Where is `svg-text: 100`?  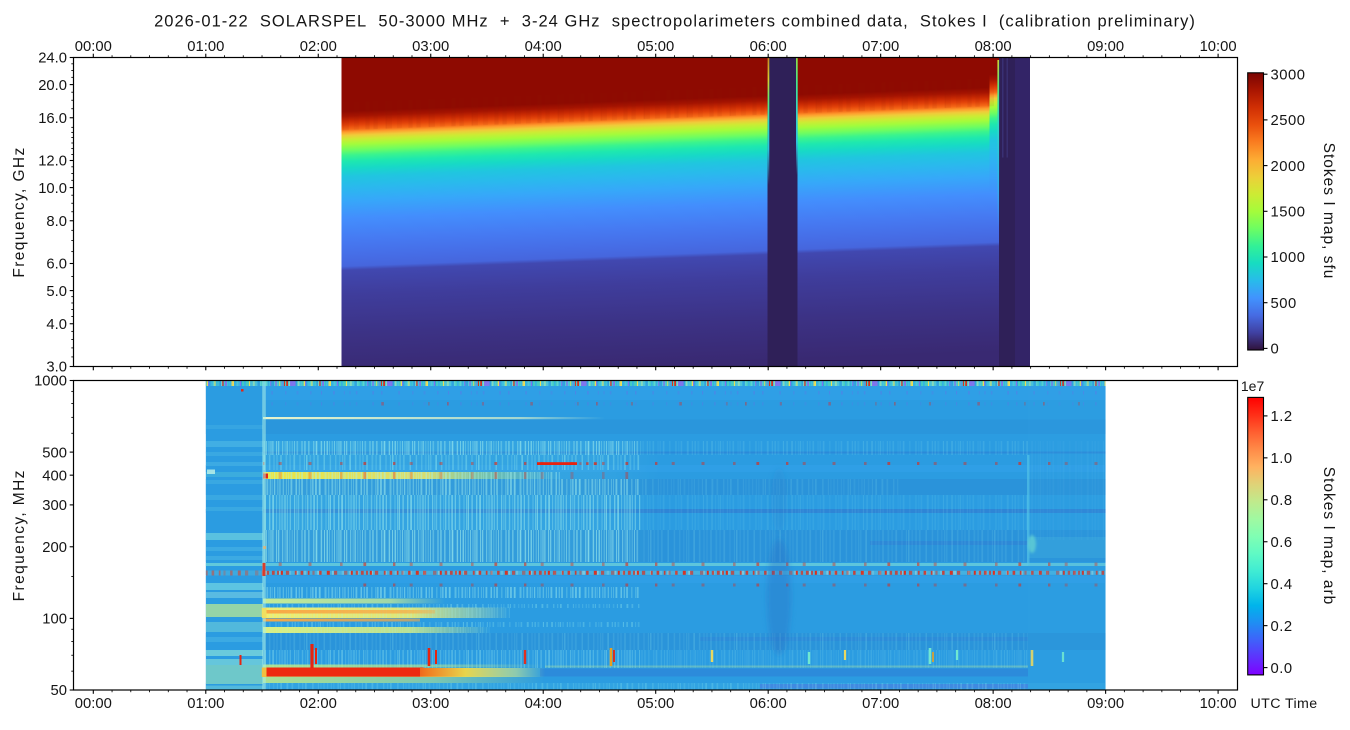
svg-text: 100 is located at coordinates (54, 620).